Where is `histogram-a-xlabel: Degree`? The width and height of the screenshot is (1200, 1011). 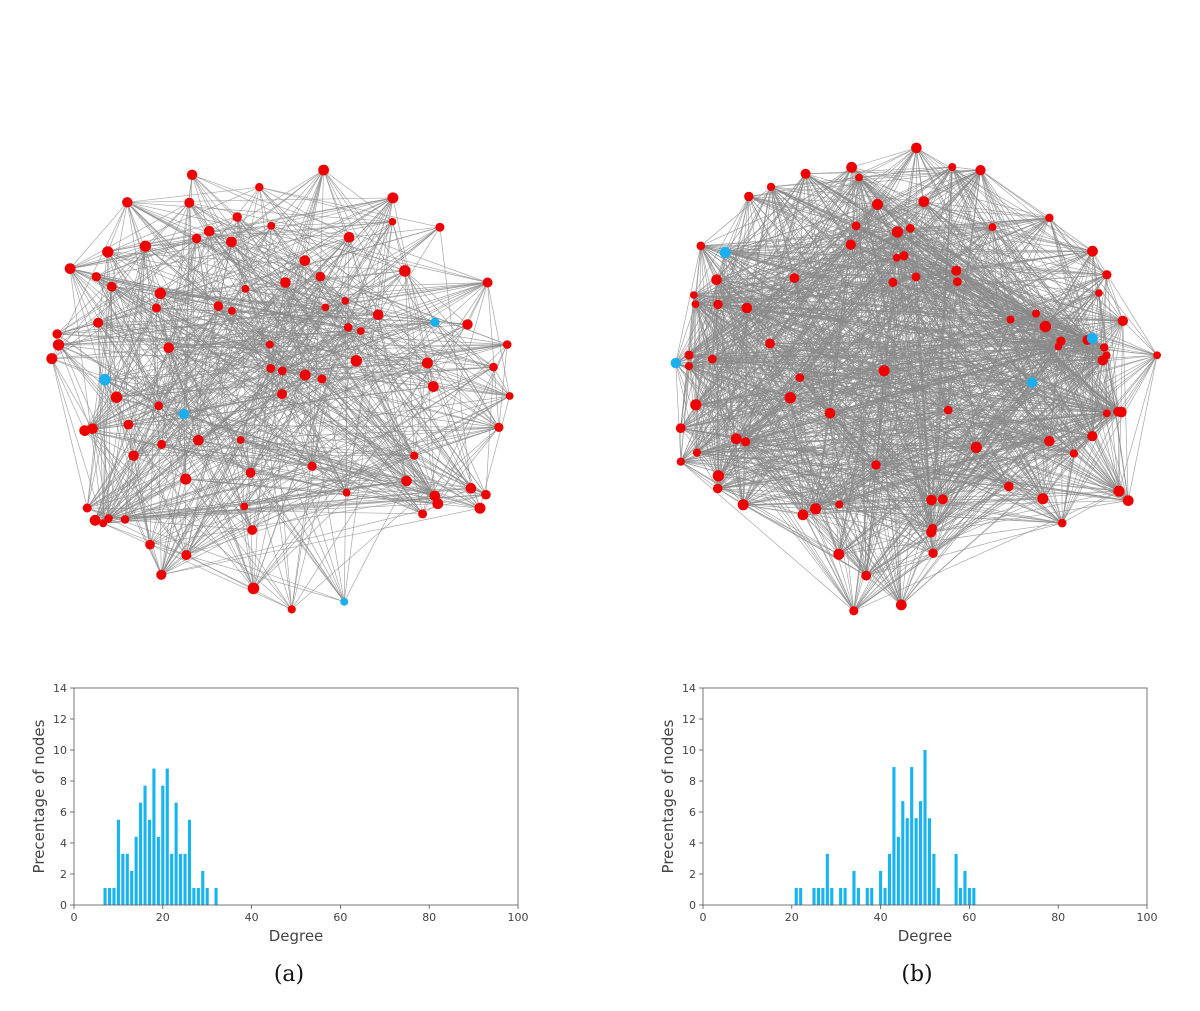
histogram-a-xlabel: Degree is located at coordinates (296, 936).